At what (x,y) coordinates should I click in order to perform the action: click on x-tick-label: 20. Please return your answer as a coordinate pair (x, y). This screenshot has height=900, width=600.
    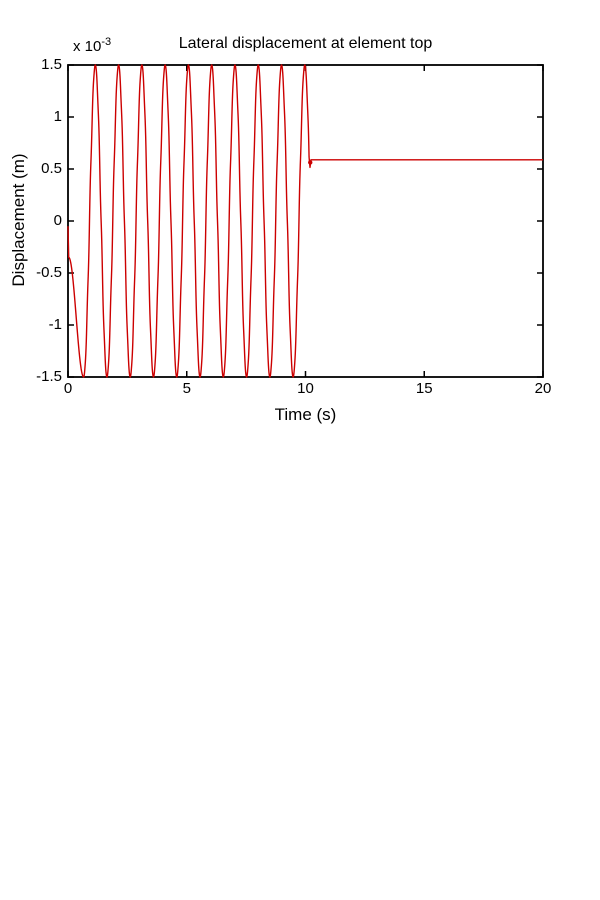
    Looking at the image, I should click on (543, 388).